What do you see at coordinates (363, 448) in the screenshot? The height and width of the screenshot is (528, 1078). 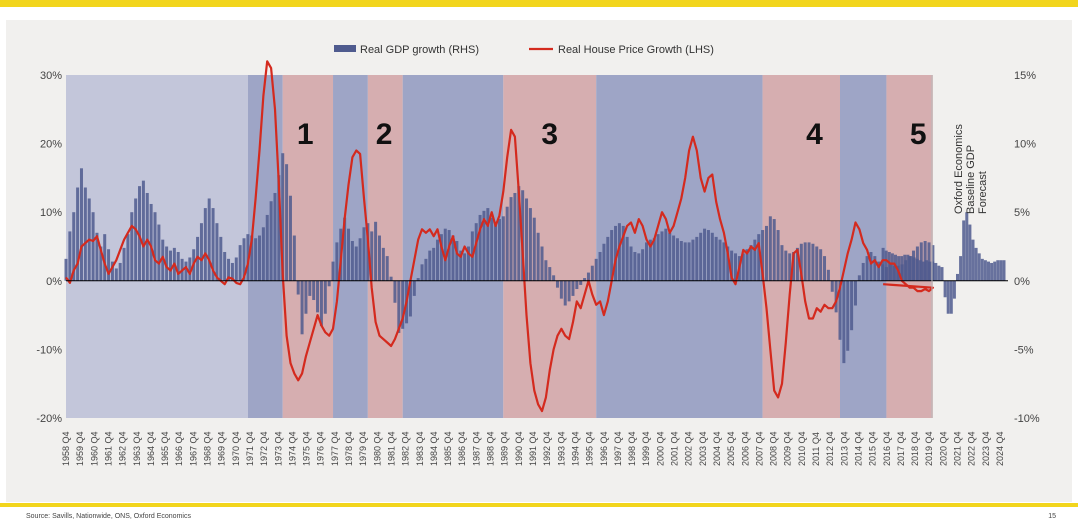 I see `x-tick-label: 1979 Q4` at bounding box center [363, 448].